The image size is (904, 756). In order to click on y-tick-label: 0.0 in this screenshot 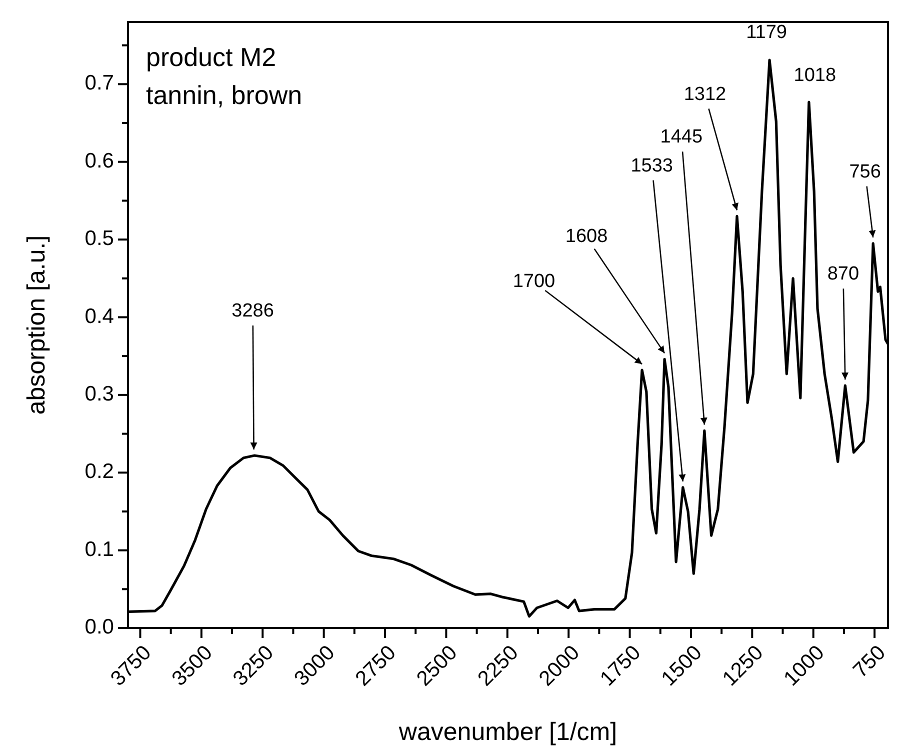, I will do `click(99, 627)`.